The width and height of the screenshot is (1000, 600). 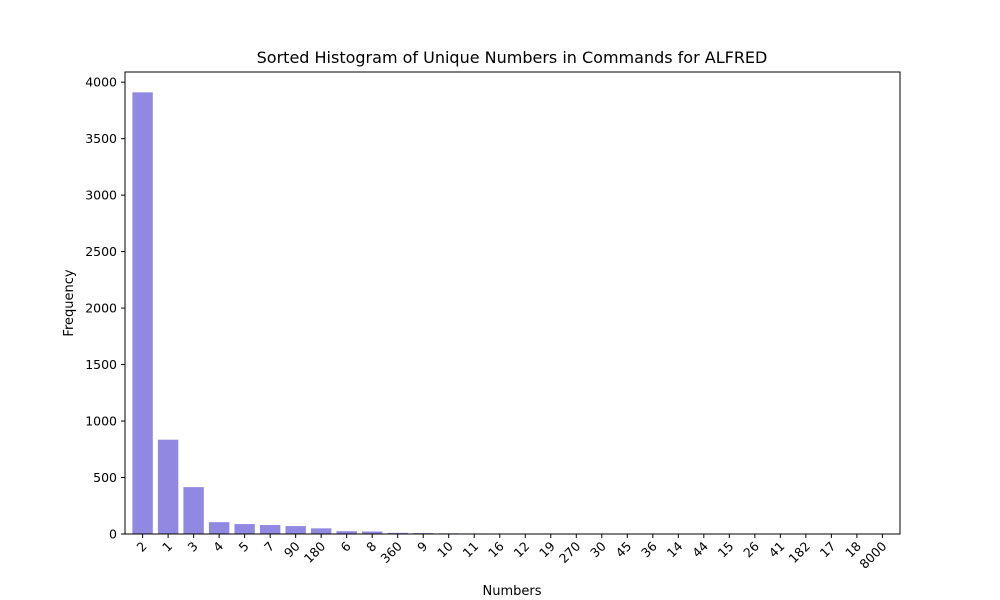 What do you see at coordinates (193, 547) in the screenshot?
I see `x-tick-label: 3` at bounding box center [193, 547].